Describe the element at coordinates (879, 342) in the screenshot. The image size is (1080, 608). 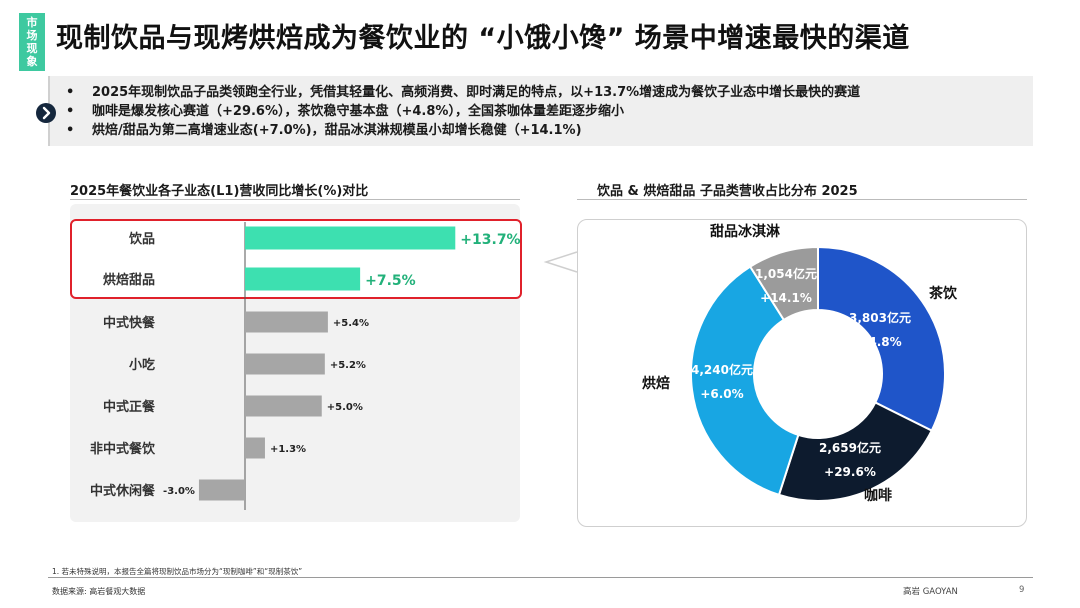
I see `slice-growth-label: +4.8%` at that location.